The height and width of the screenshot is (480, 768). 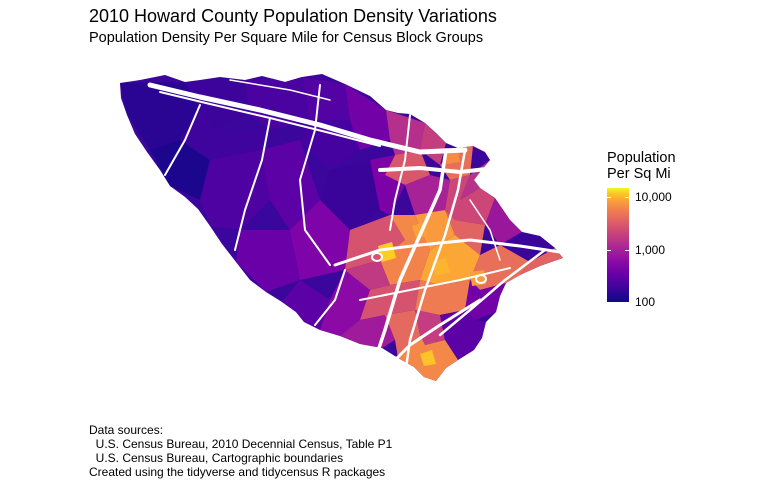 I want to click on legend-title: Population Per Sq Mi, so click(x=641, y=166).